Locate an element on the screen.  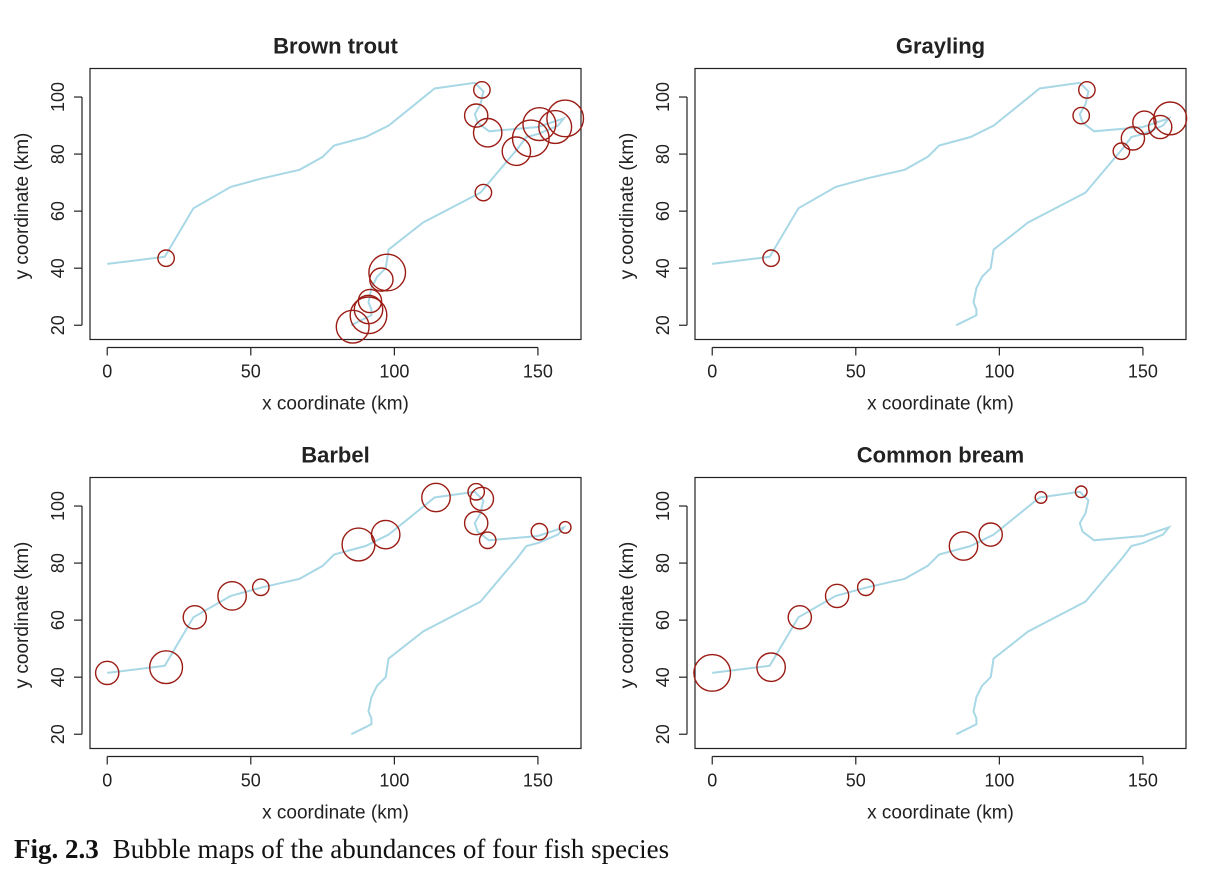
brown-trout-y-axis-label: y coordinate (km) is located at coordinates (22, 206).